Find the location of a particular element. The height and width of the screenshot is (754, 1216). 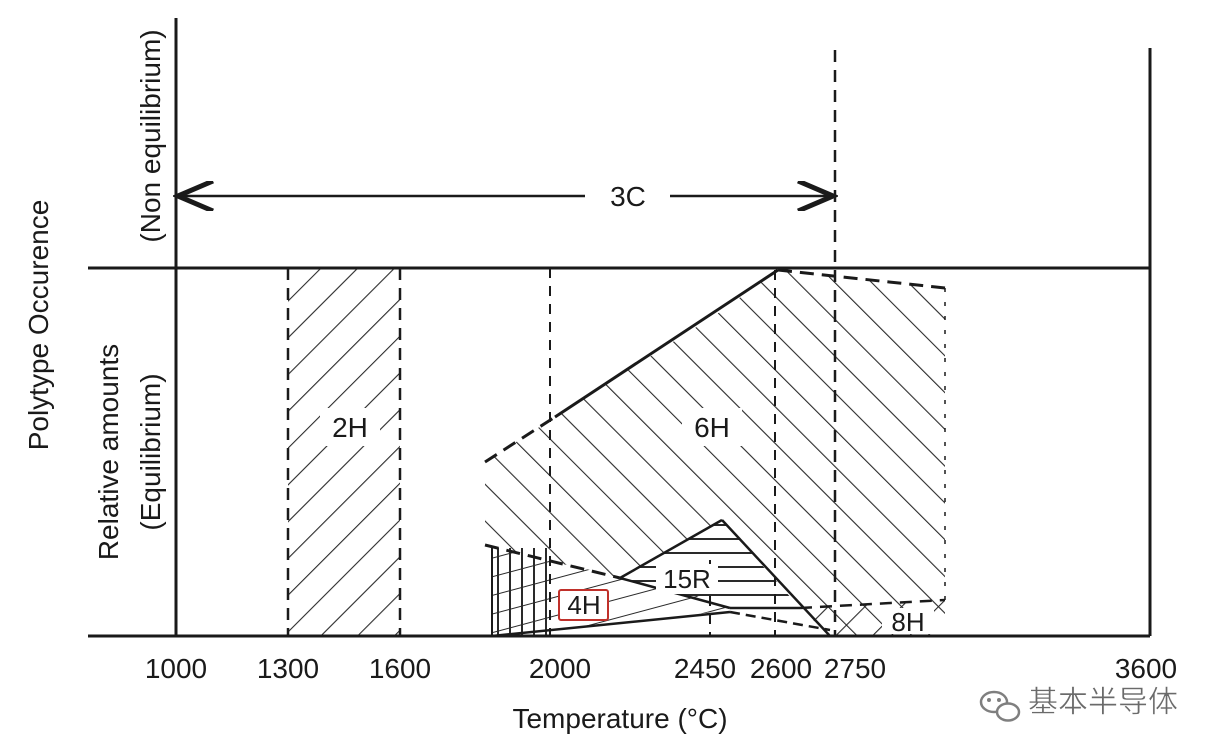

region-2h-hatch is located at coordinates (344, 452).